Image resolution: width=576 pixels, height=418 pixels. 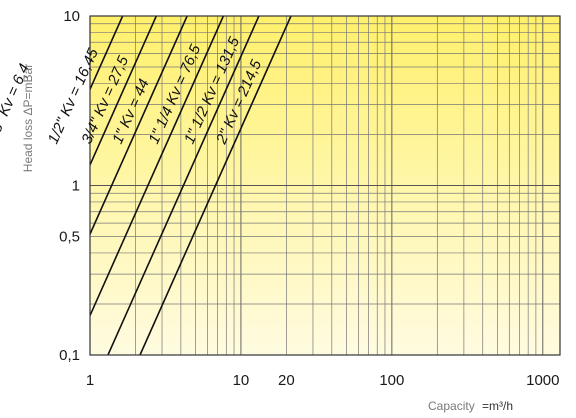 What do you see at coordinates (69, 237) in the screenshot?
I see `y-tick-label: 0,5` at bounding box center [69, 237].